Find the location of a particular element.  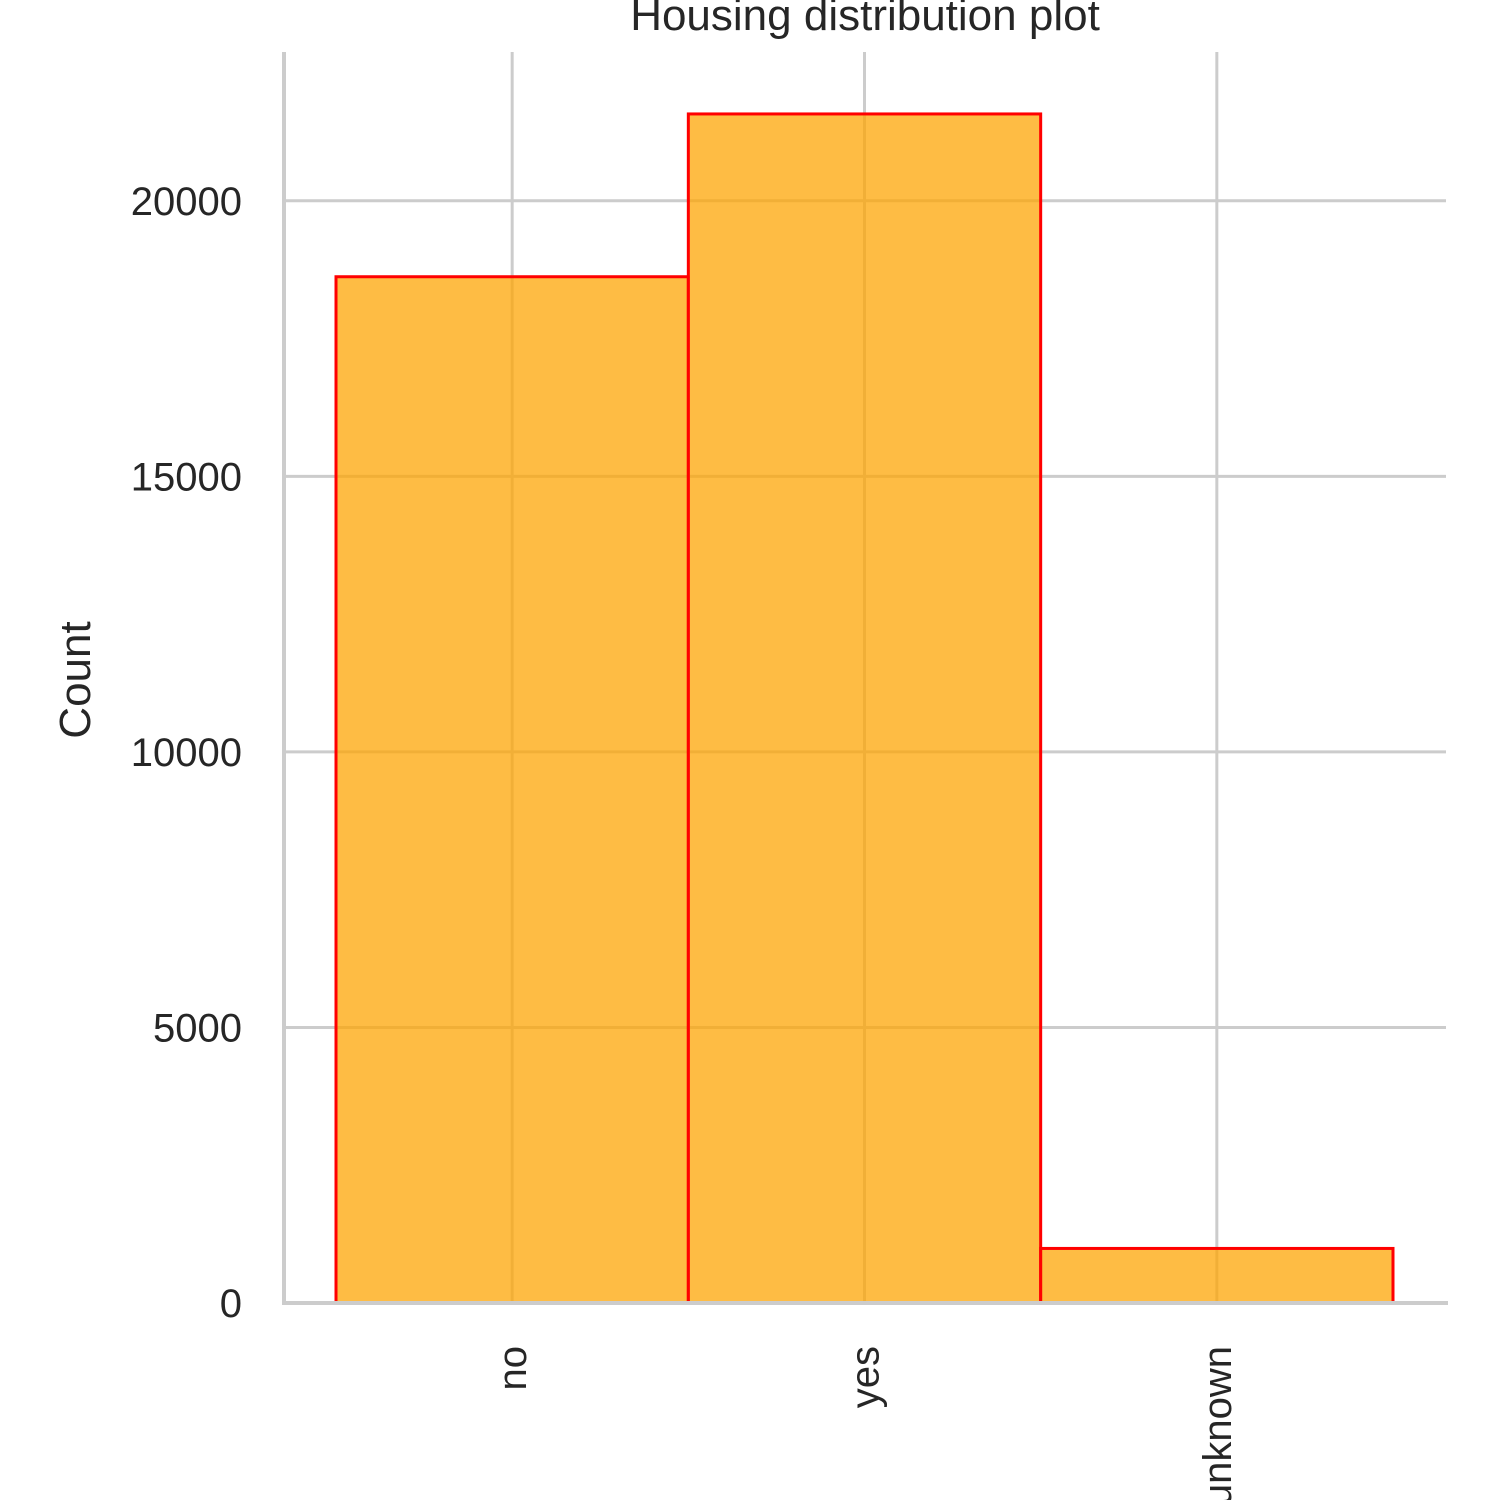

chart-title: Housing distribution plot is located at coordinates (865, 20).